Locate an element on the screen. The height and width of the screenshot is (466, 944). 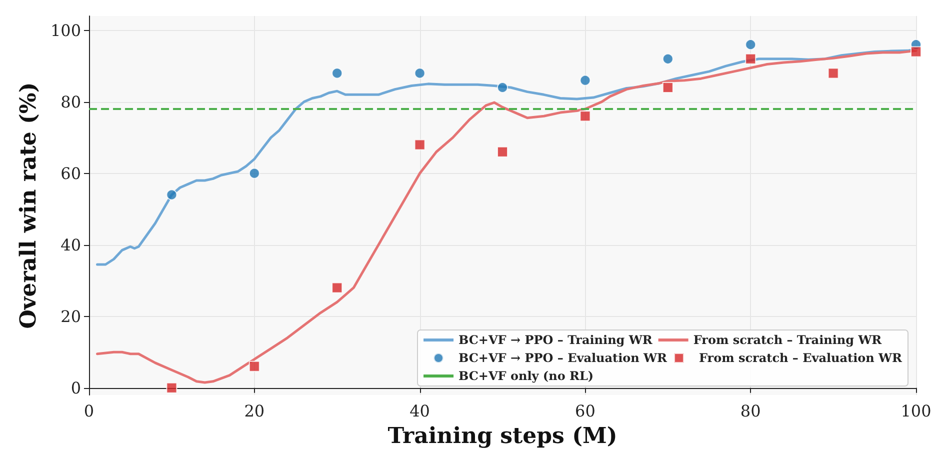
x-tick-label: 40 is located at coordinates (420, 411).